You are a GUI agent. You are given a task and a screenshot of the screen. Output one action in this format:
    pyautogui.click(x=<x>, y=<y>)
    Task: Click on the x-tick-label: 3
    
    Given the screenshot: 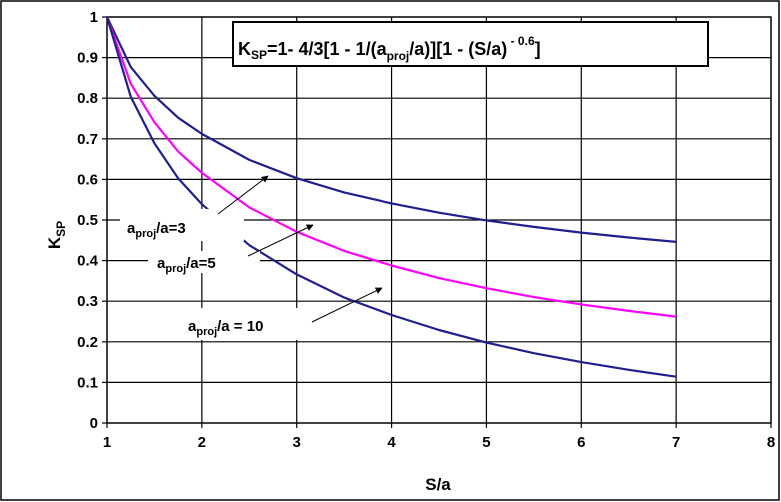 What is the action you would take?
    pyautogui.click(x=297, y=442)
    